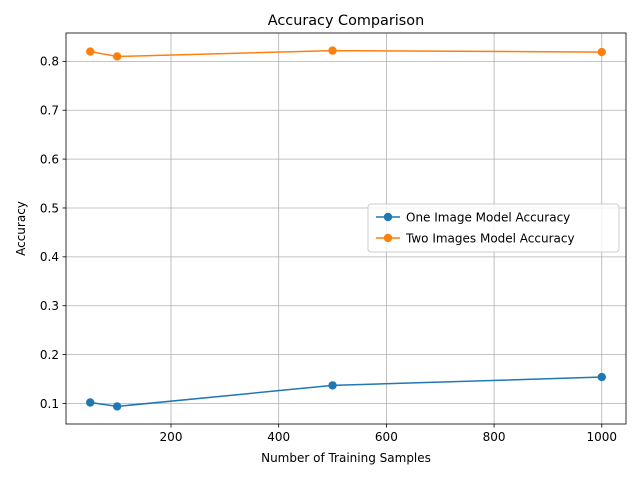 Image resolution: width=640 pixels, height=480 pixels. What do you see at coordinates (601, 437) in the screenshot?
I see `x-tick-label: 1000` at bounding box center [601, 437].